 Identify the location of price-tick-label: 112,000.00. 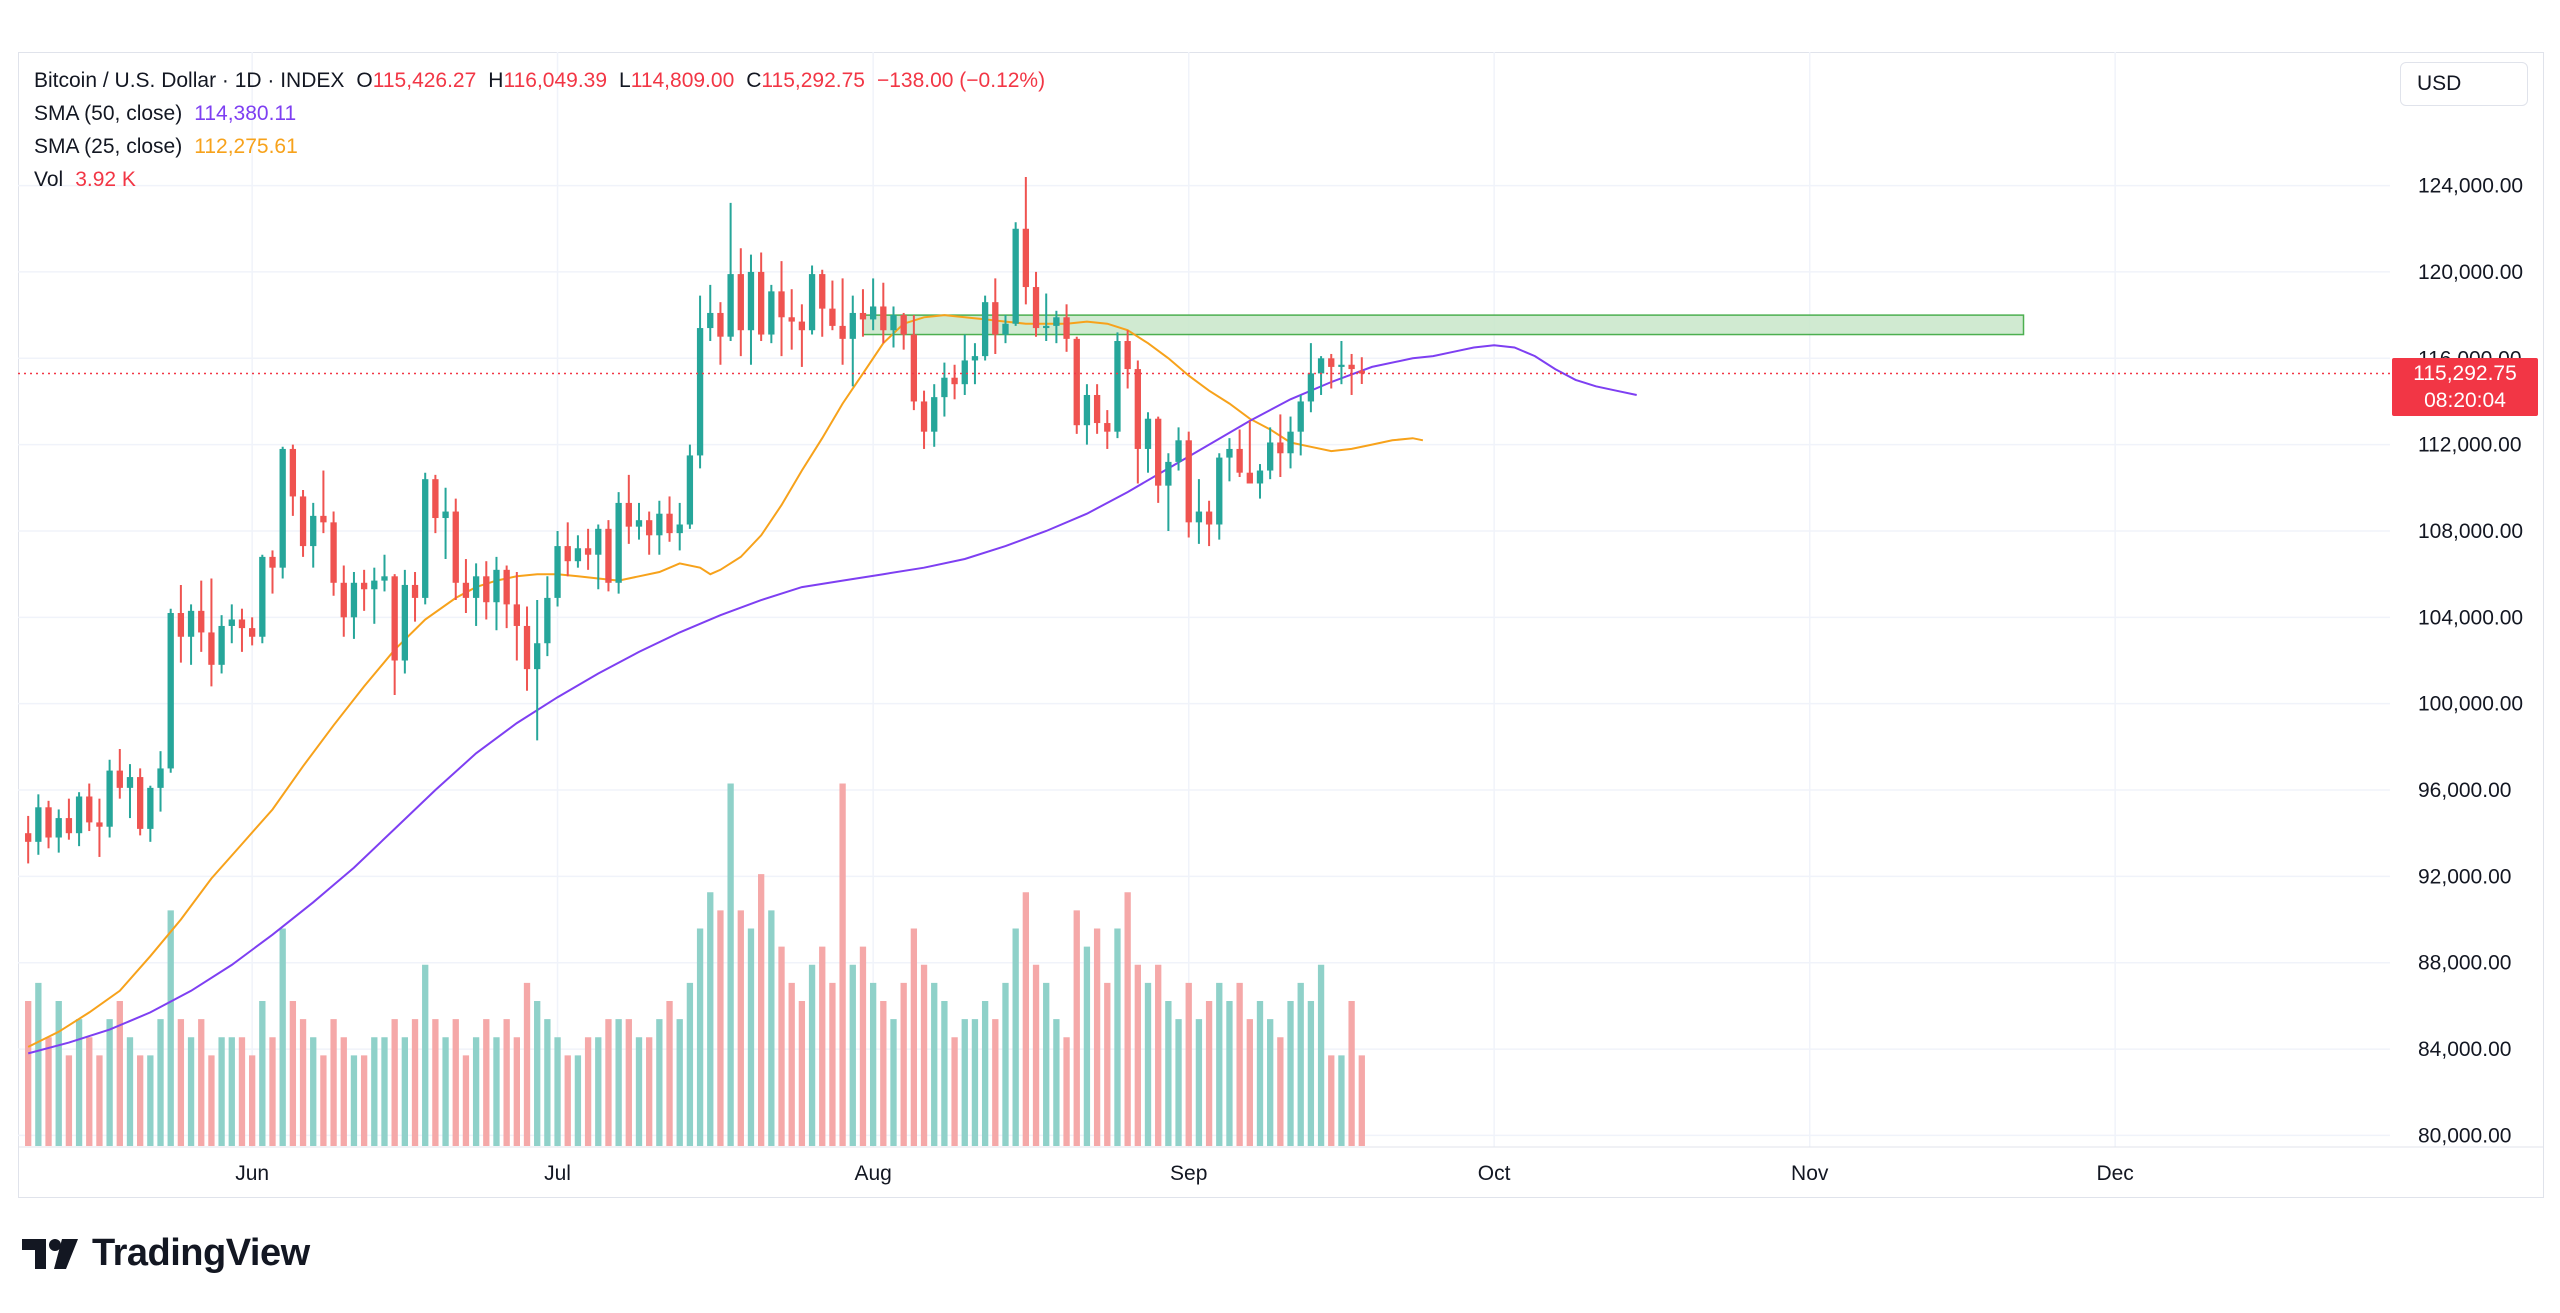
(2470, 445).